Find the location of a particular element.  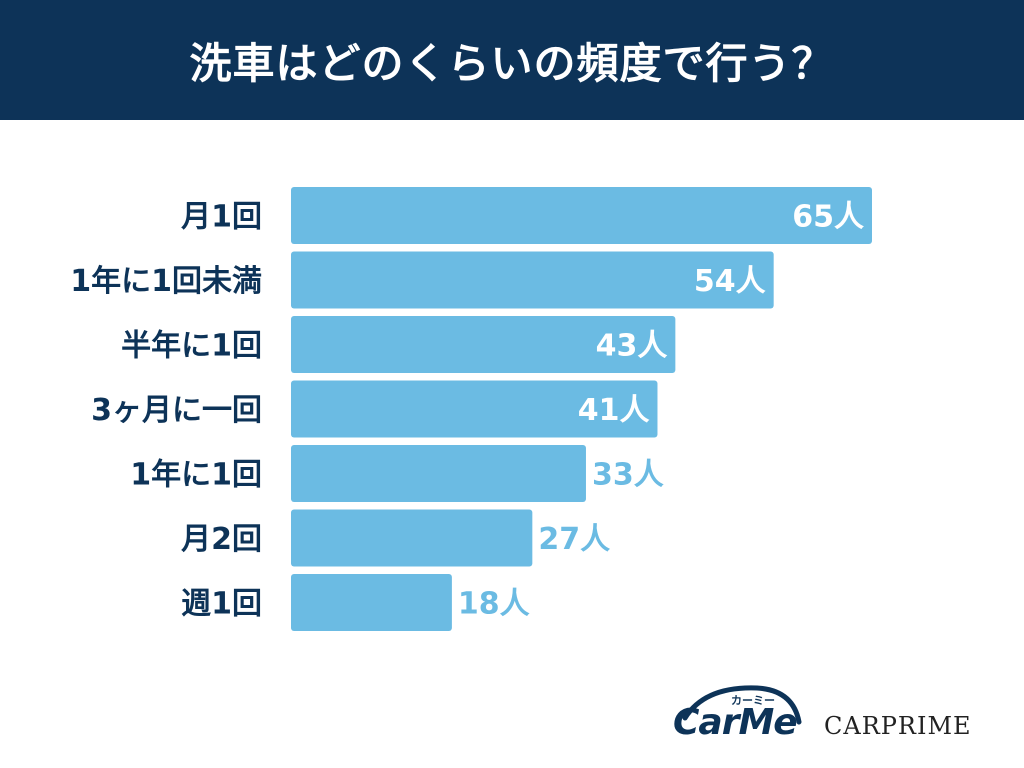

carme-logo-text: CarMe is located at coordinates (735, 722).